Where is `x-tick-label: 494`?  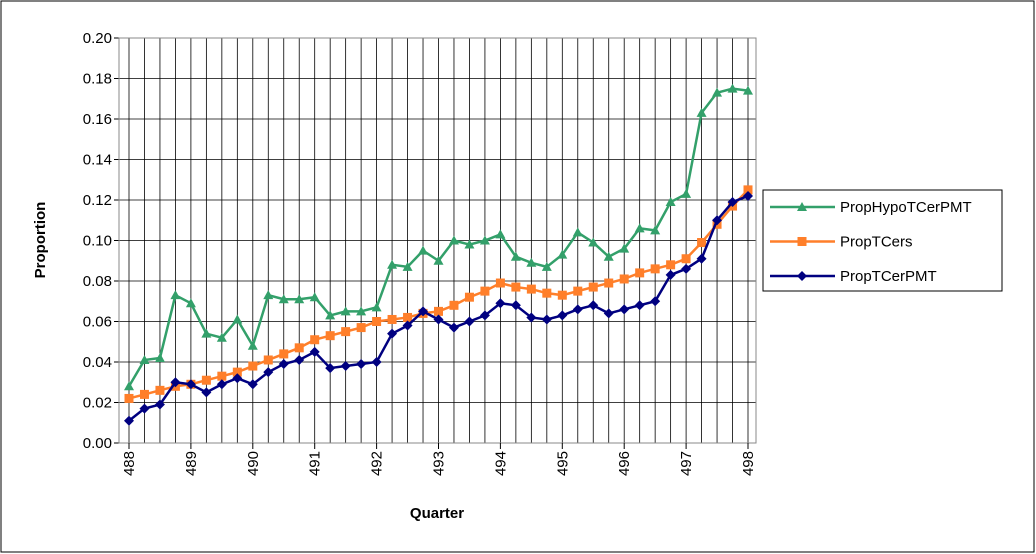 x-tick-label: 494 is located at coordinates (500, 463).